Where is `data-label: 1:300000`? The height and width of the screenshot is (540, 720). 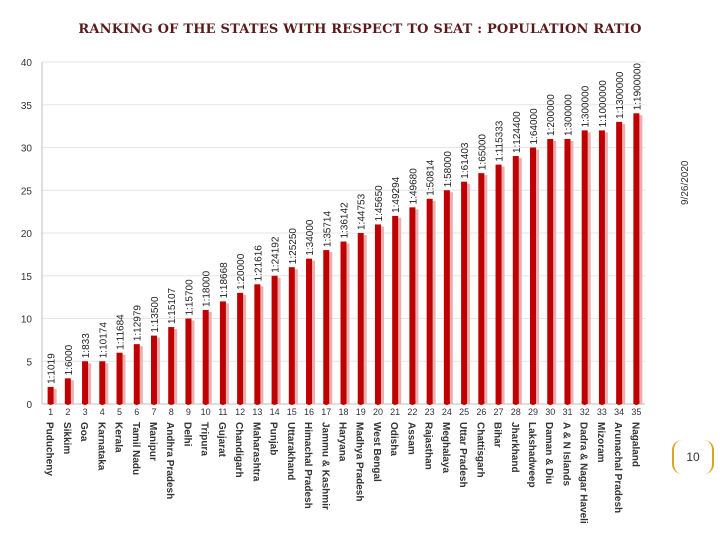
data-label: 1:300000 is located at coordinates (568, 115).